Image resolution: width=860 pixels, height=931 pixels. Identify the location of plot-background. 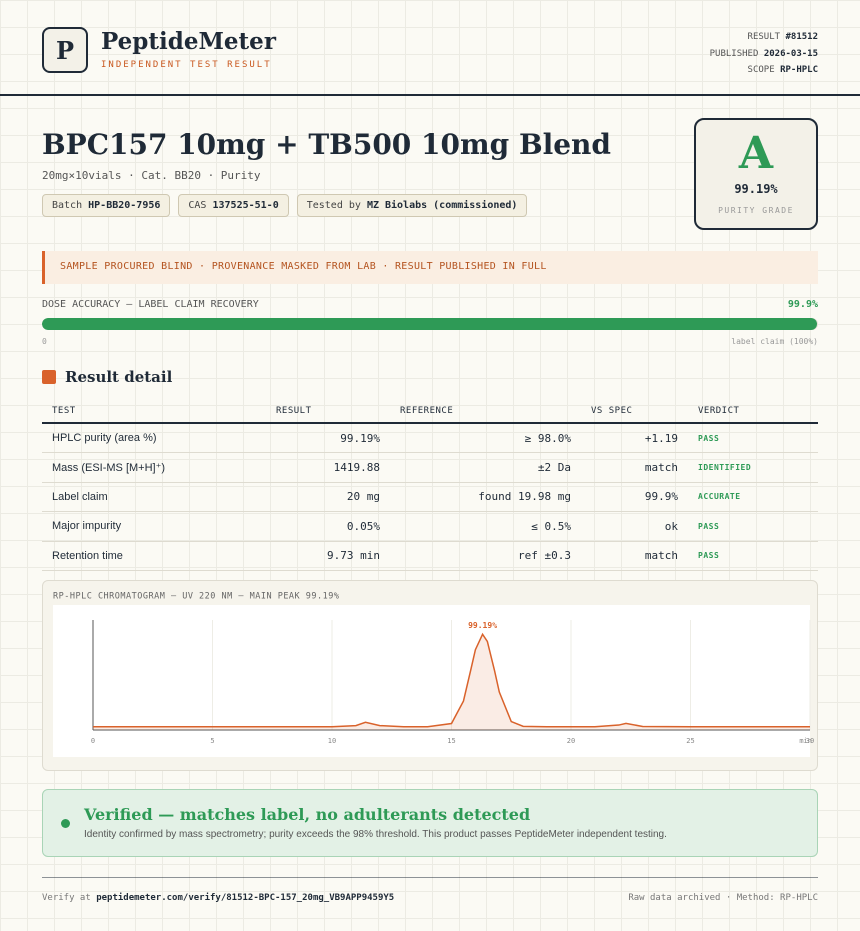
(431, 681).